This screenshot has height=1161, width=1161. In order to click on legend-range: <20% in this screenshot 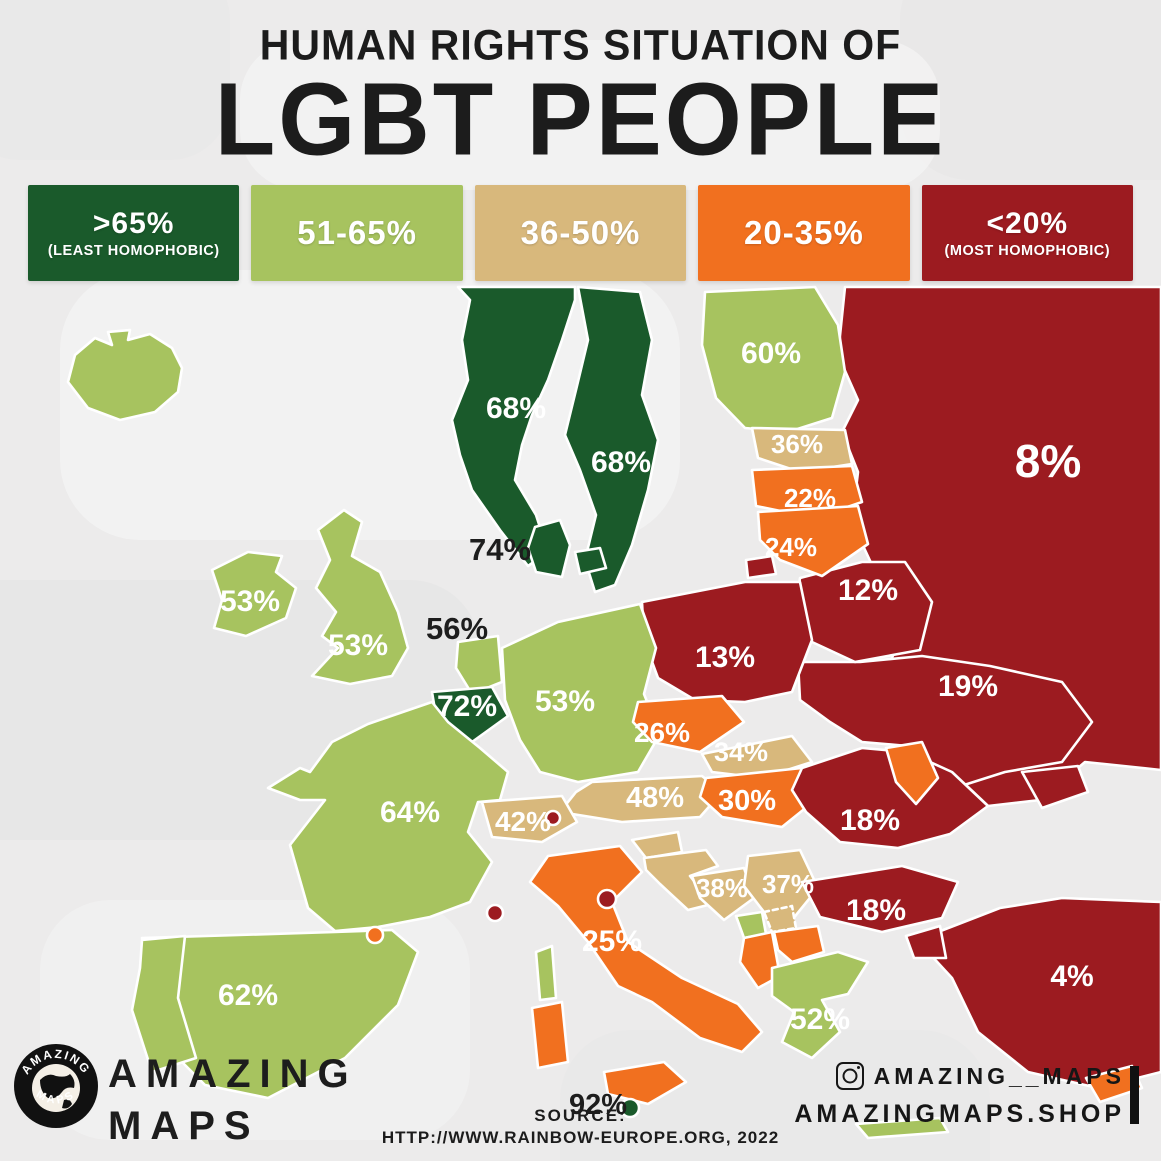, I will do `click(1027, 223)`.